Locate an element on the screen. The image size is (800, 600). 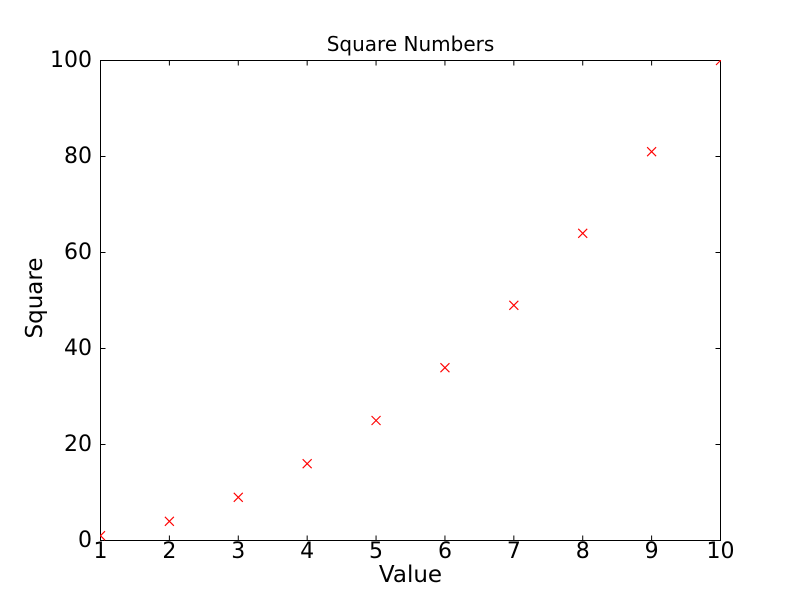
x-tick-label: 2 is located at coordinates (169, 551).